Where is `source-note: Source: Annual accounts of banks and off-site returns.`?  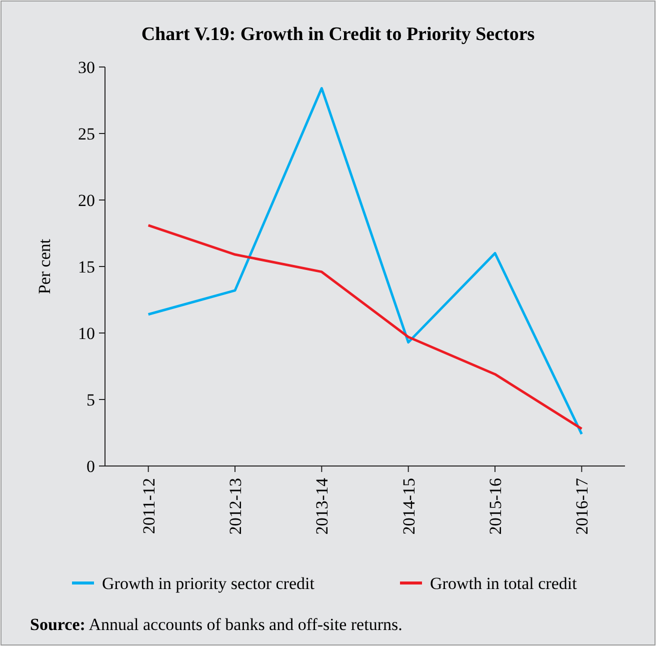
source-note: Source: Annual accounts of banks and off-site returns. is located at coordinates (216, 624).